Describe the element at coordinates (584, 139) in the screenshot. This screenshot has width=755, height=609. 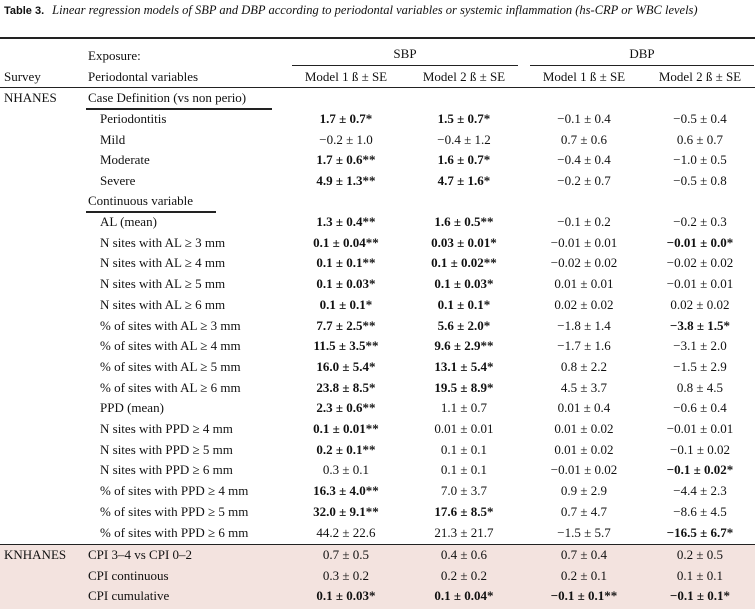
I see `row-value: 0.7 ± 0.6` at that location.